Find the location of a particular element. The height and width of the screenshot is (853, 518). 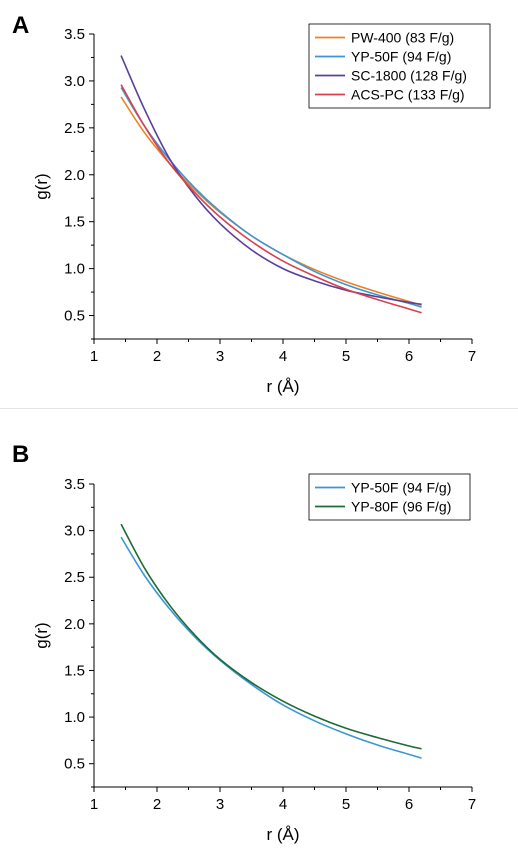

legend-entry: PW-400 (83 F/g) is located at coordinates (402, 38).